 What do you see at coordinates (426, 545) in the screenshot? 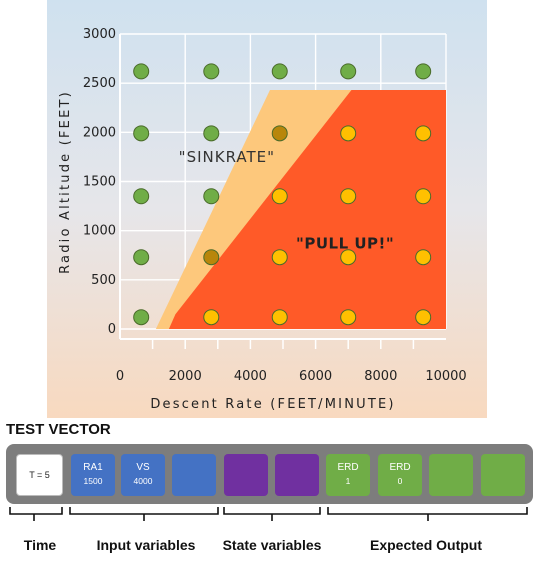
I see `expected-output-label: Expected Output` at bounding box center [426, 545].